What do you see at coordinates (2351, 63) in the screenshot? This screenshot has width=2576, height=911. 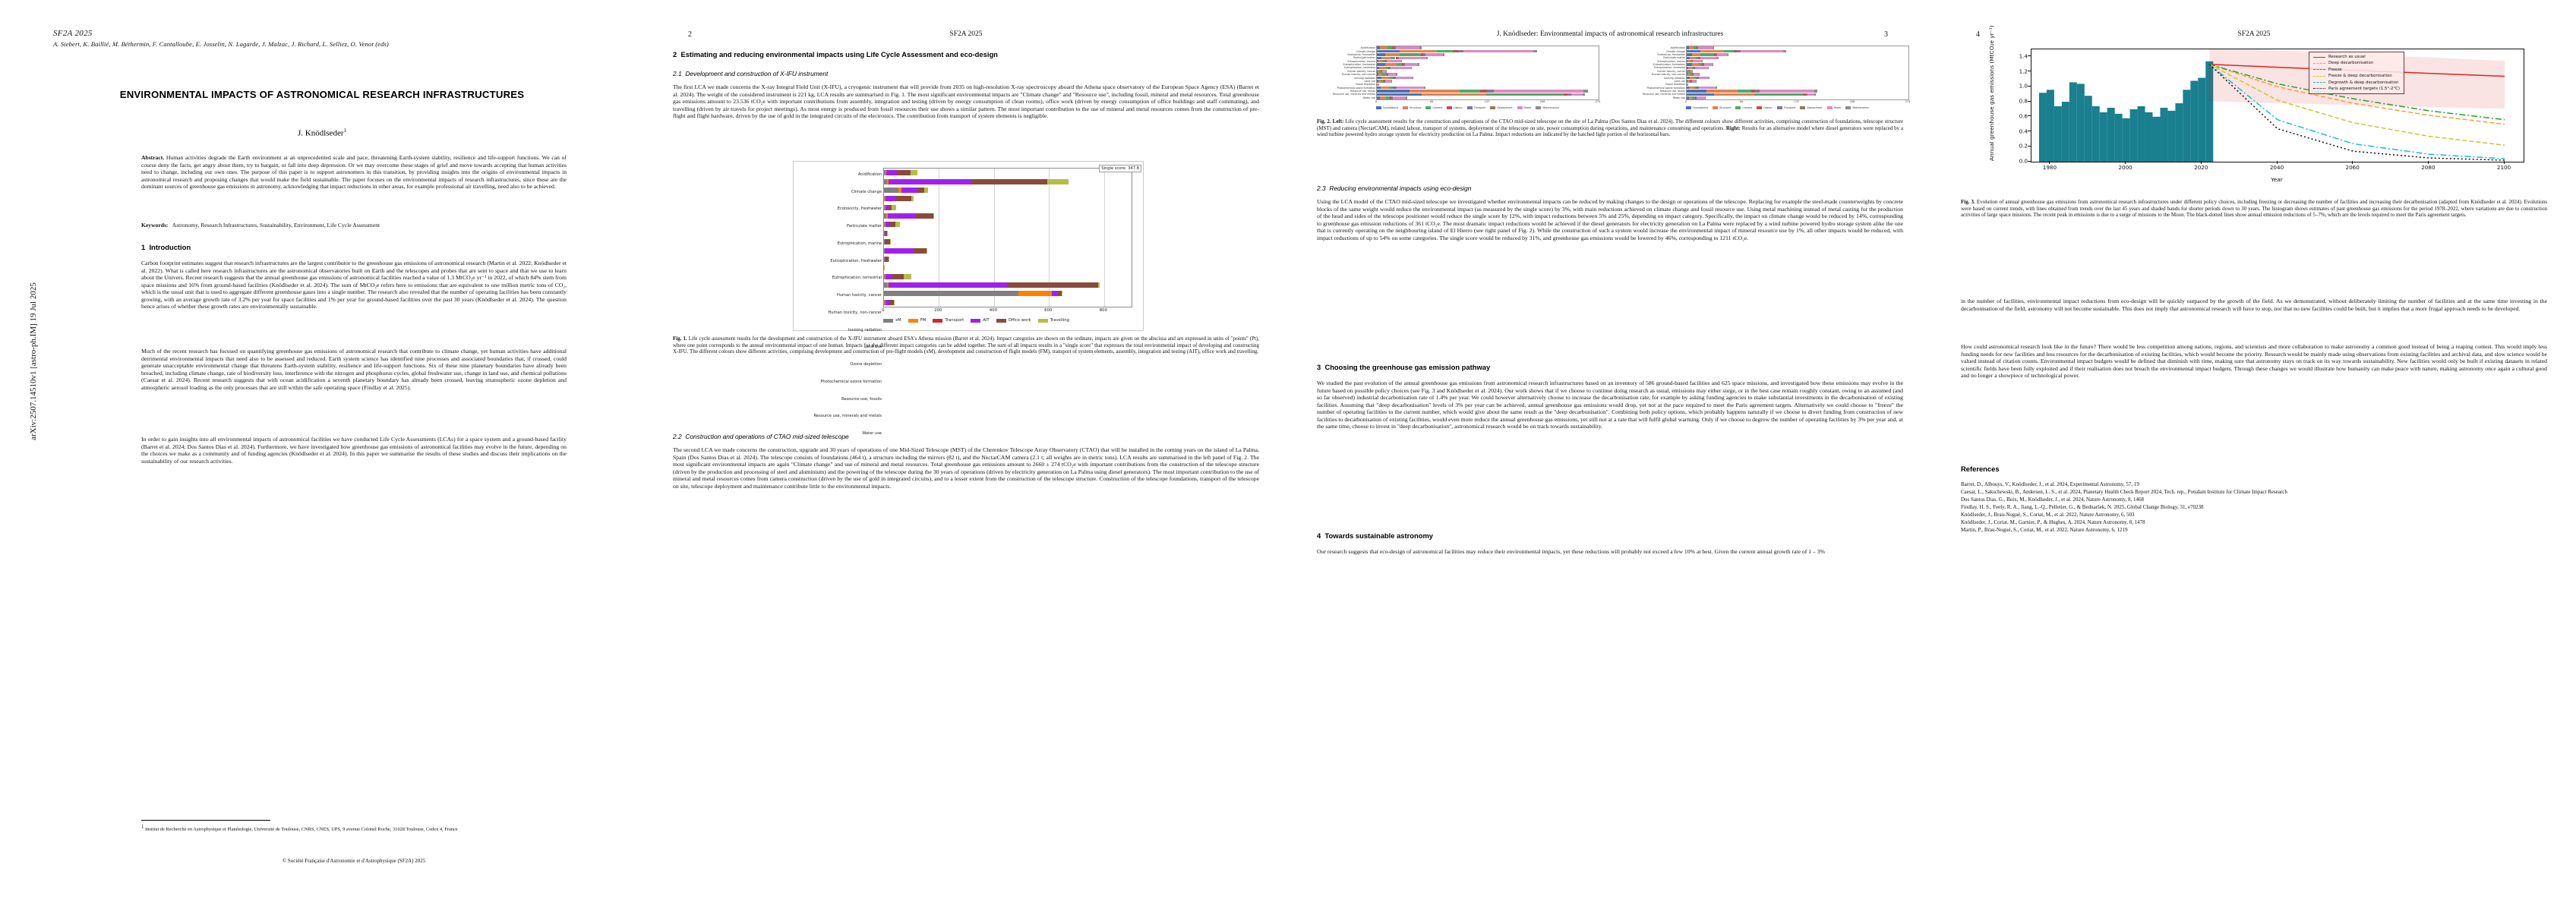 I see `figure-3-legend-label: Deep decarbonisation` at bounding box center [2351, 63].